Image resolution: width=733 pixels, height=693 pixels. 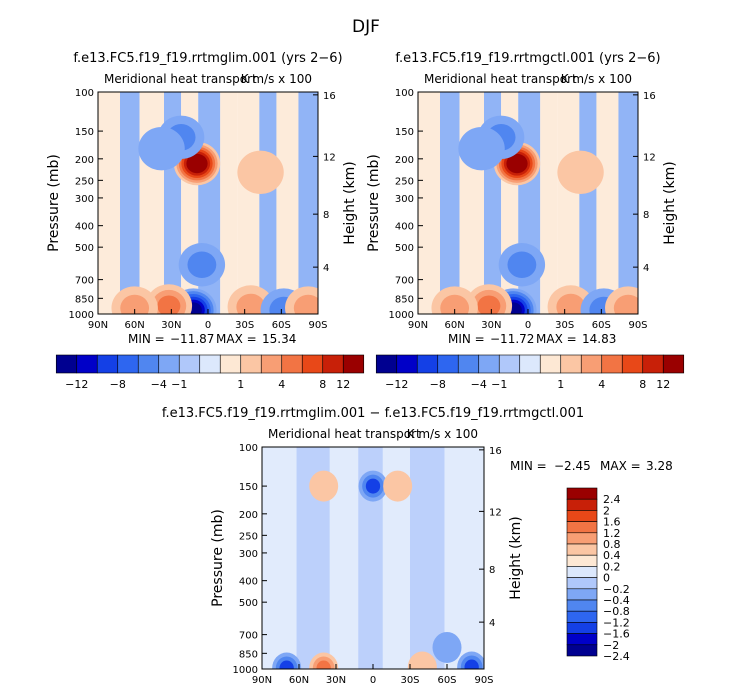 What do you see at coordinates (479, 384) in the screenshot?
I see `colorbar-label: −4` at bounding box center [479, 384].